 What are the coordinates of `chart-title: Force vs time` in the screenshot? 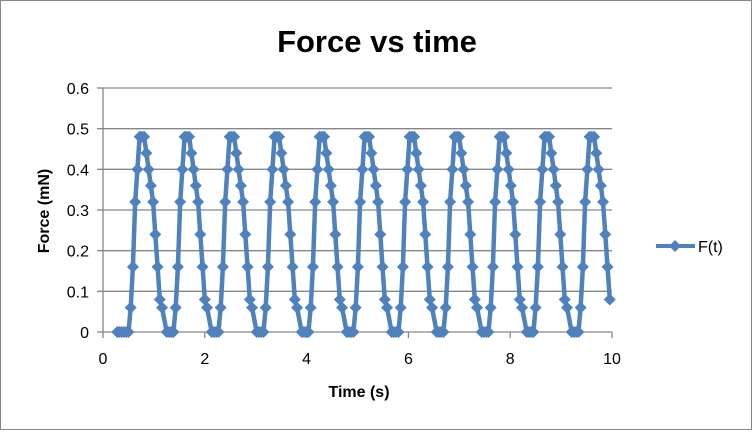 It's located at (377, 41).